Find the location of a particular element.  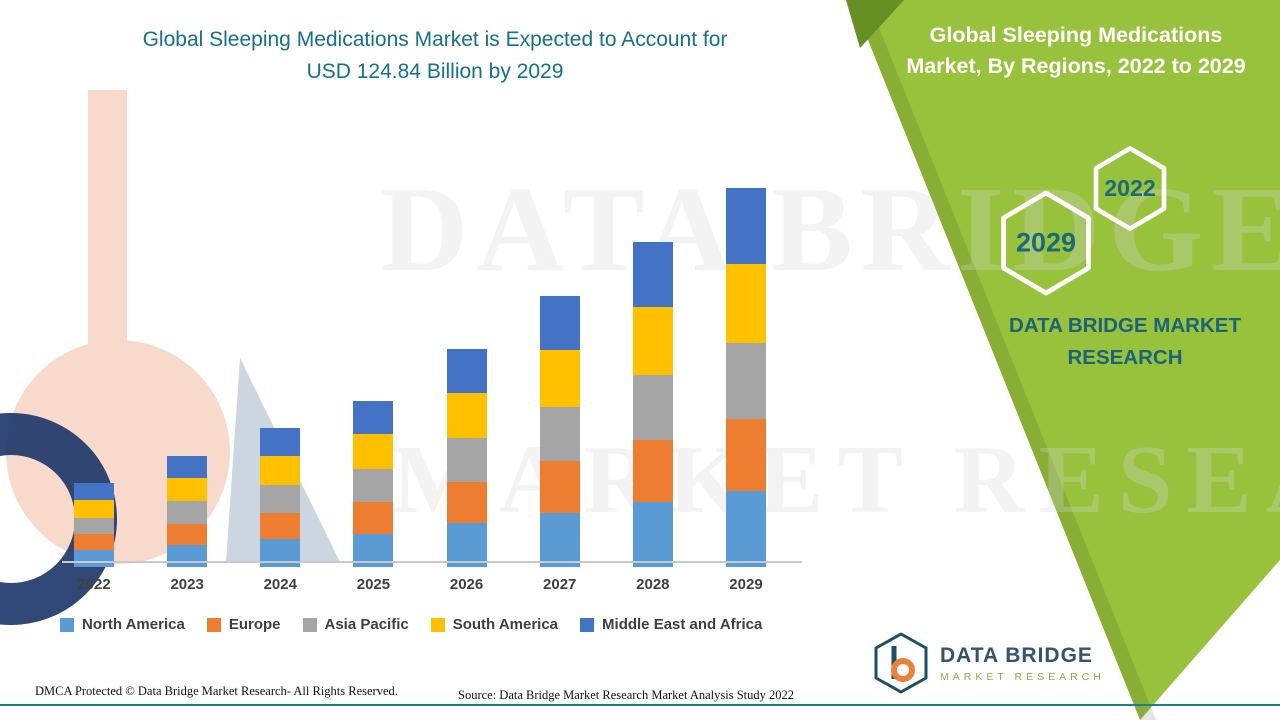

bar-column: 2028 is located at coordinates (653, 417).